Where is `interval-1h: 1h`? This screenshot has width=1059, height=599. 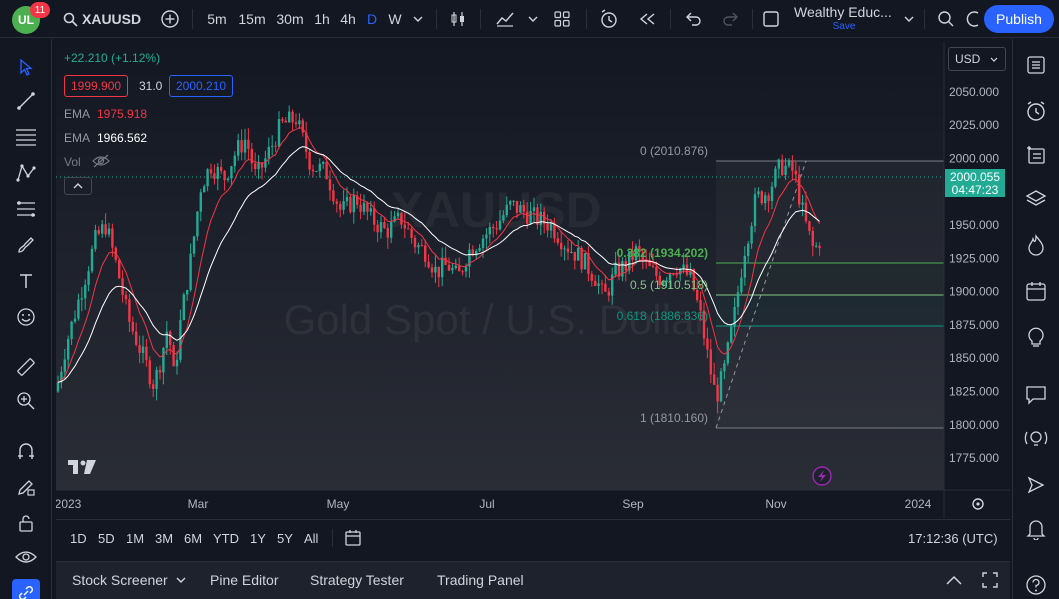 interval-1h: 1h is located at coordinates (322, 19).